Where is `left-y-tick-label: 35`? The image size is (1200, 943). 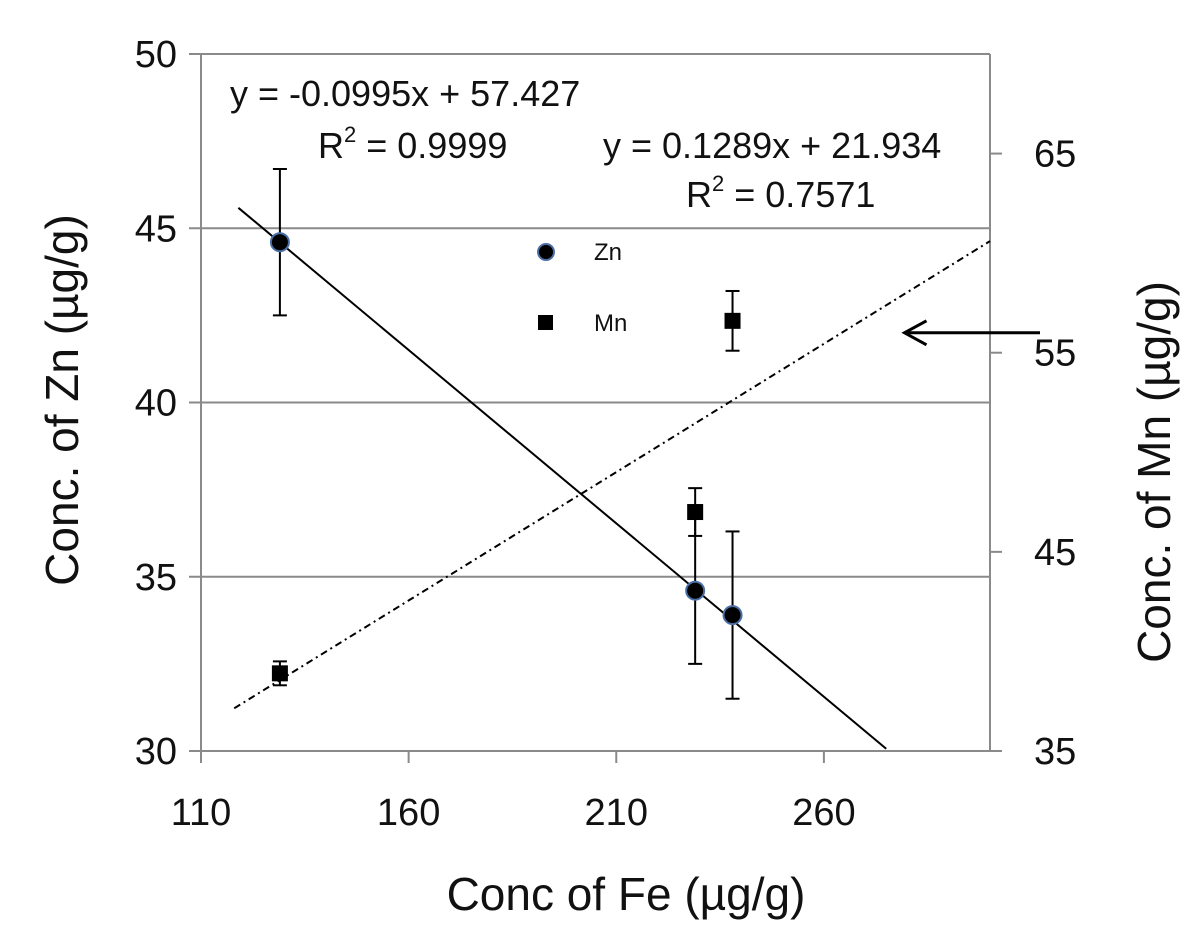
left-y-tick-label: 35 is located at coordinates (156, 578).